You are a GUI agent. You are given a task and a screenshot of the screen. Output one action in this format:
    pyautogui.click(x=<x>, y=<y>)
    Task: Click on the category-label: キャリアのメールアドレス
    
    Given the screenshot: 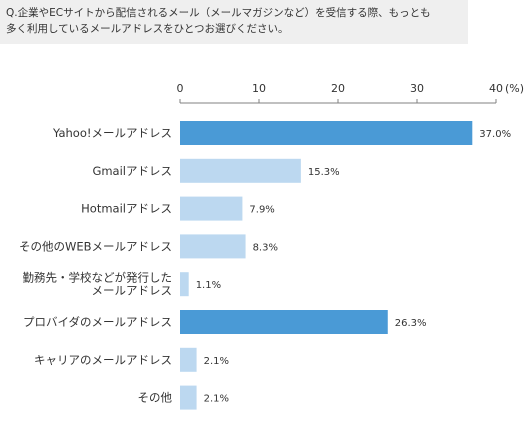 What is the action you would take?
    pyautogui.click(x=103, y=360)
    